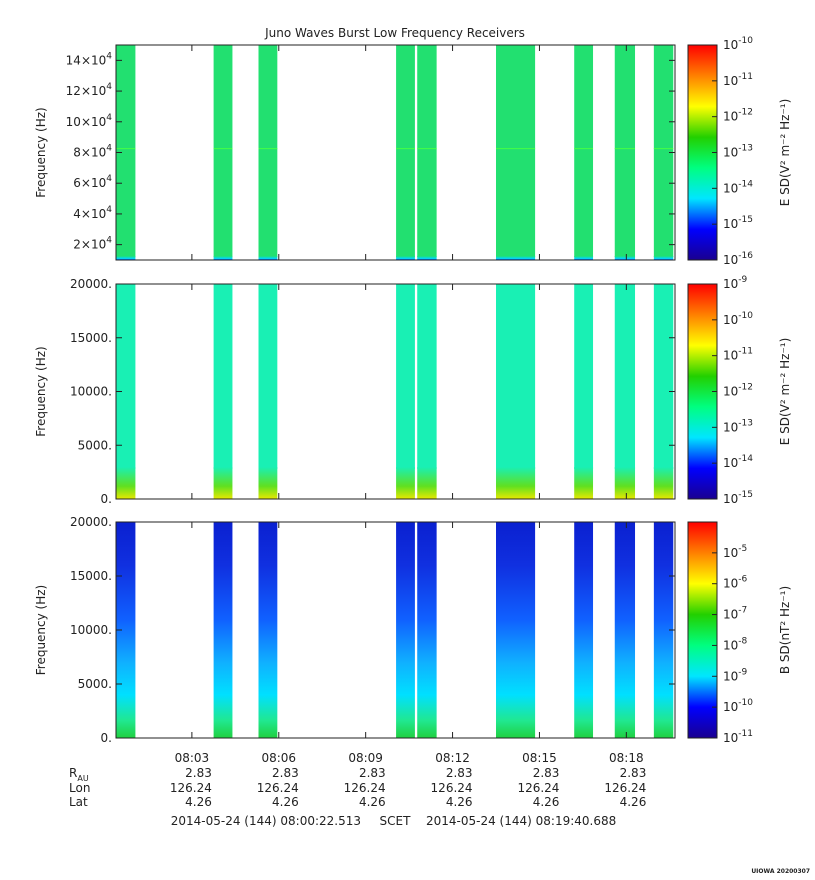  I want to click on ephemeris-label: Lon, so click(79, 788).